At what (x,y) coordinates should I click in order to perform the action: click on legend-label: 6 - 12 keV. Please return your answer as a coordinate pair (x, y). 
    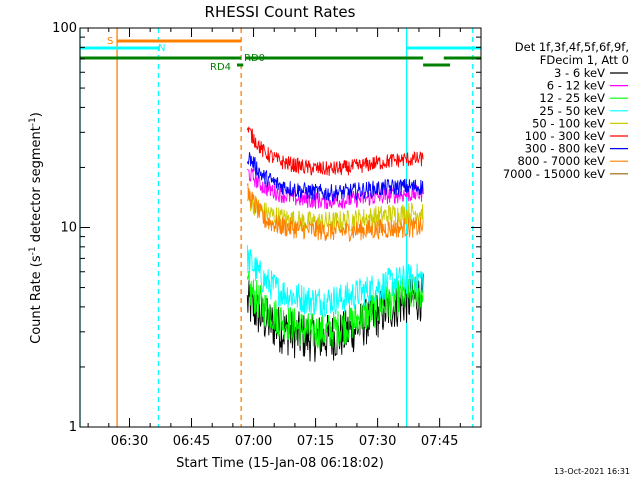
    Looking at the image, I should click on (576, 86).